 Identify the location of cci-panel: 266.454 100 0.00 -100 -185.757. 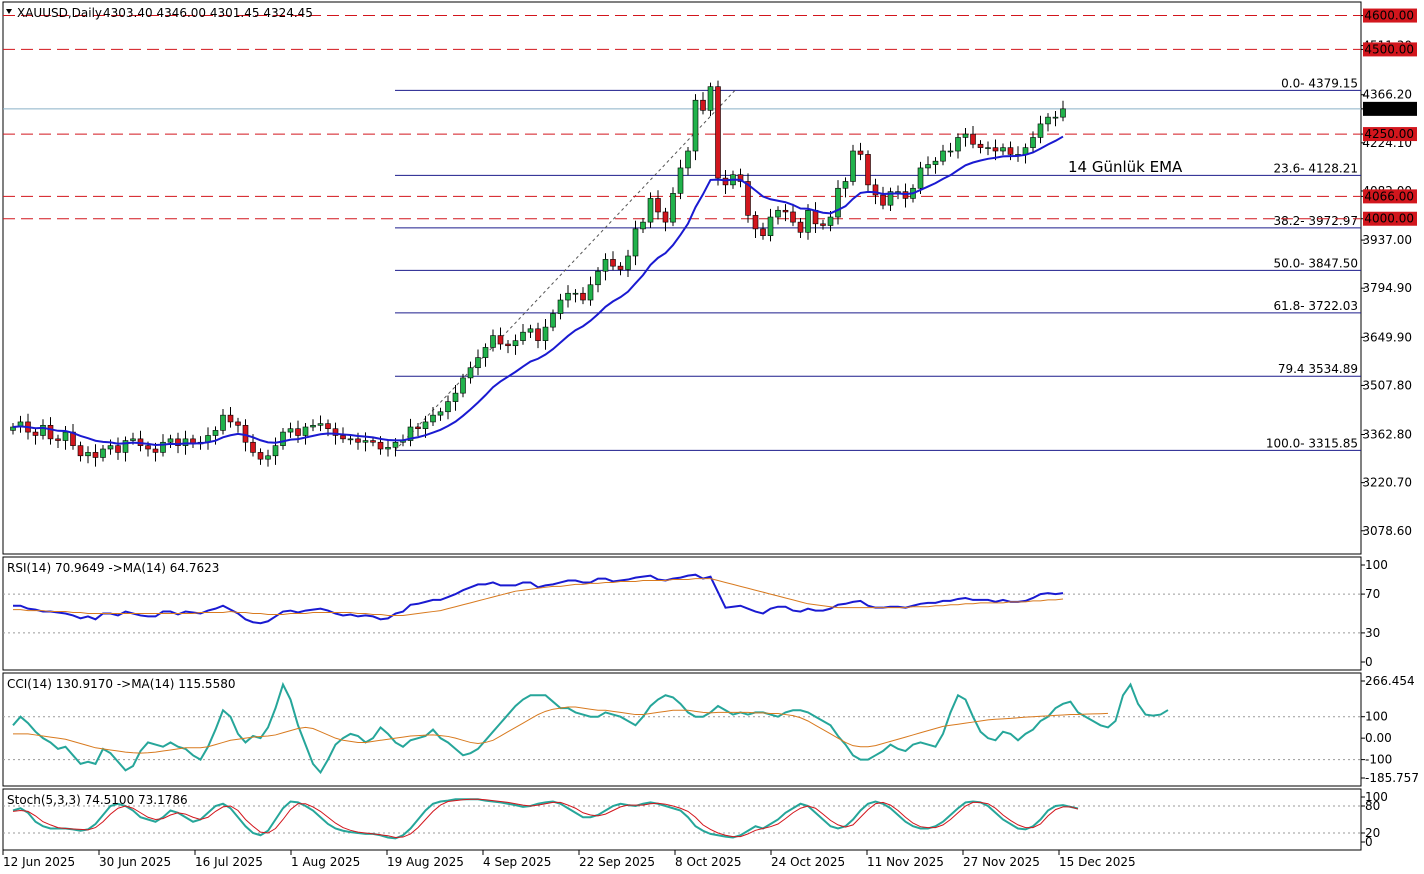
(711, 729).